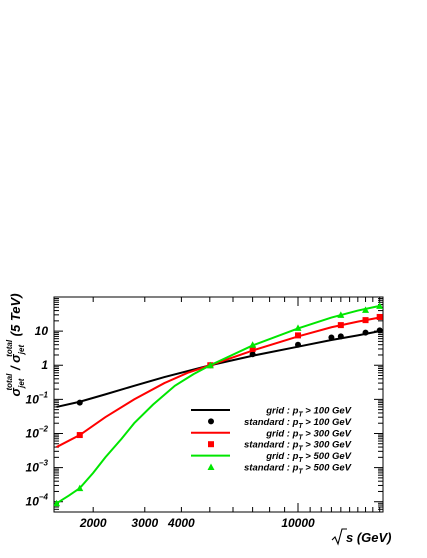 This screenshot has width=427, height=558. Describe the element at coordinates (37, 467) in the screenshot. I see `y-tick-label: 10⁻³` at that location.